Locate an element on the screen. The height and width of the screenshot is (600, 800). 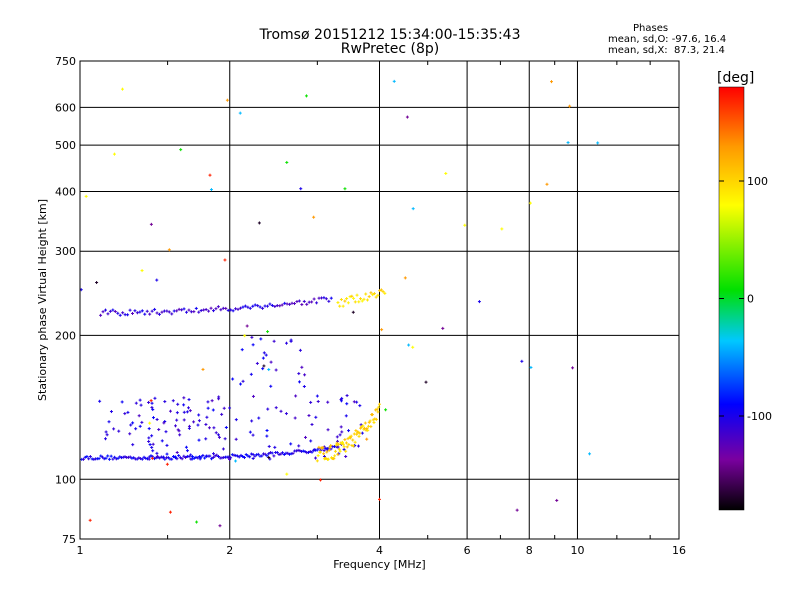
colorbar-ticks: 100 0 -100 is located at coordinates (745, 299).